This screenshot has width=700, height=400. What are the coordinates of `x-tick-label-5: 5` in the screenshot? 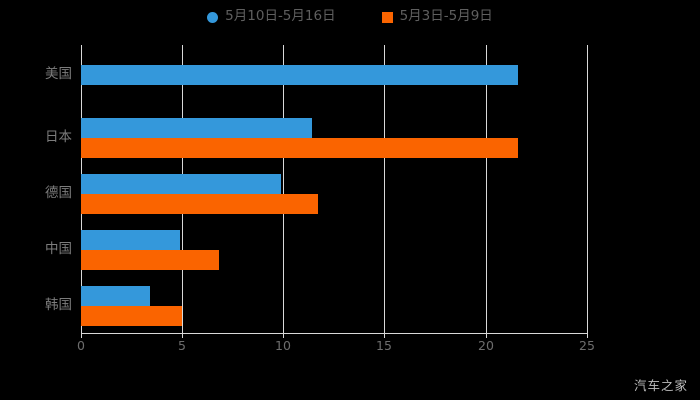 It's located at (182, 345).